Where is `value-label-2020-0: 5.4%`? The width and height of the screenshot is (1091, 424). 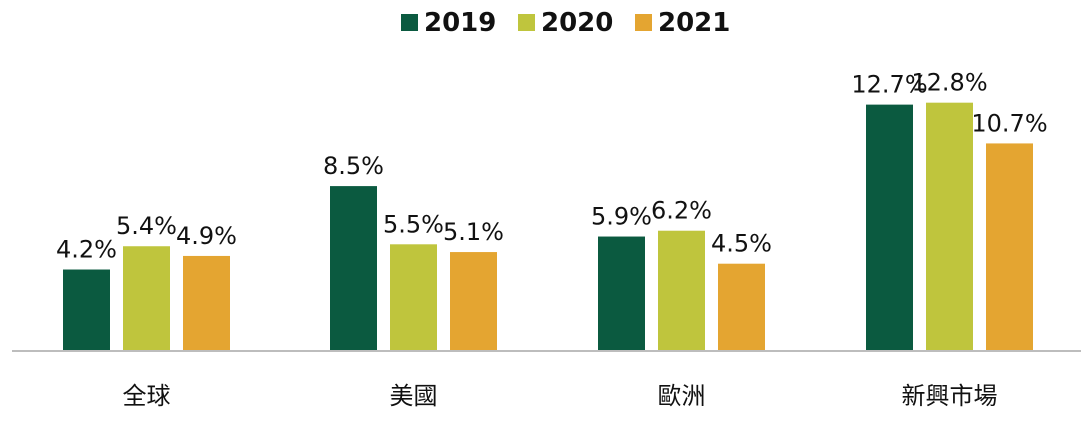 value-label-2020-0: 5.4% is located at coordinates (146, 226).